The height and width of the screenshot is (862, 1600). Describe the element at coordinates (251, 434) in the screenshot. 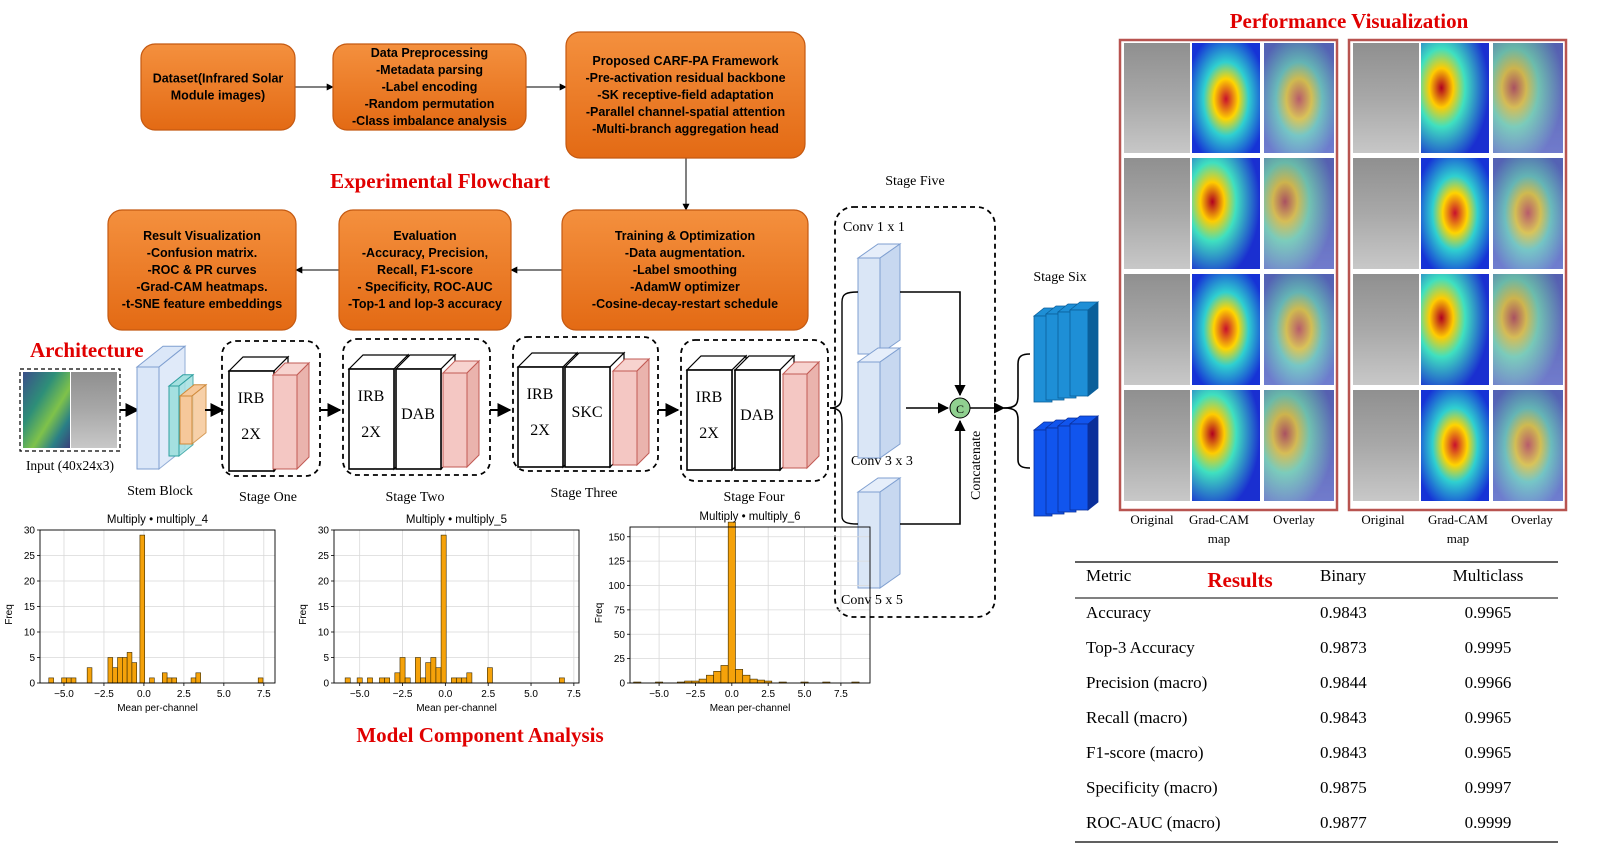

I see `stage-1-mult-label: 2X` at that location.